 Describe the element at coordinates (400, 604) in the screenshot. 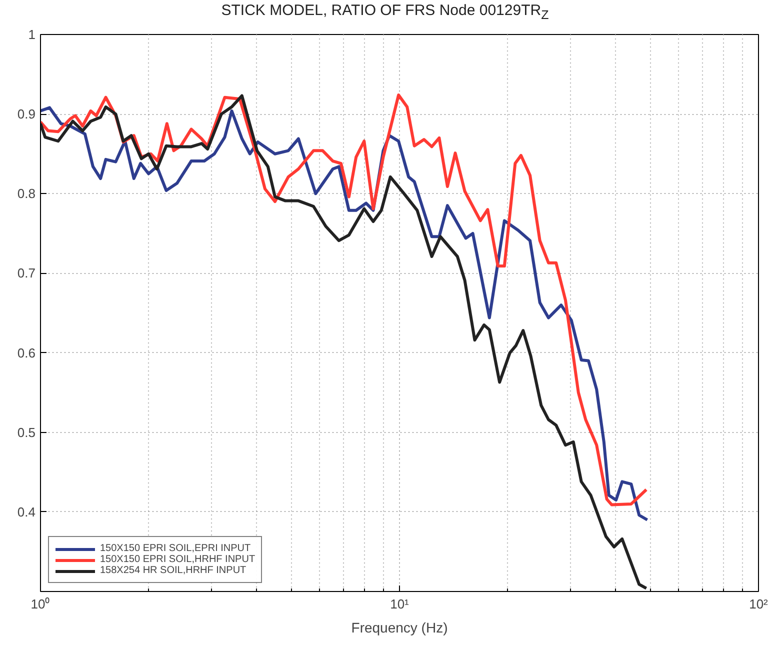

I see `x-tick-label: 10¹` at that location.